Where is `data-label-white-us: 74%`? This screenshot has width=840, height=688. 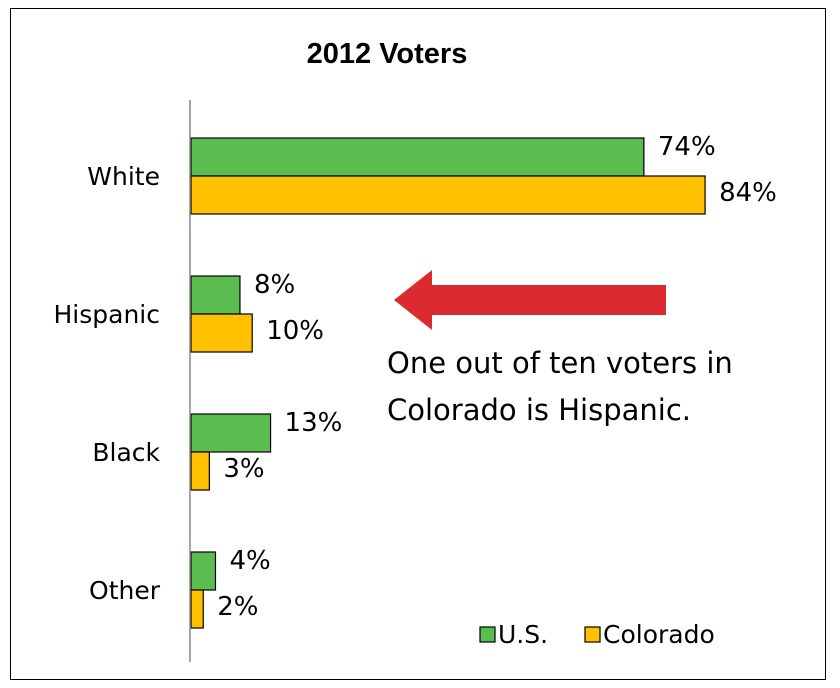
data-label-white-us: 74% is located at coordinates (687, 147).